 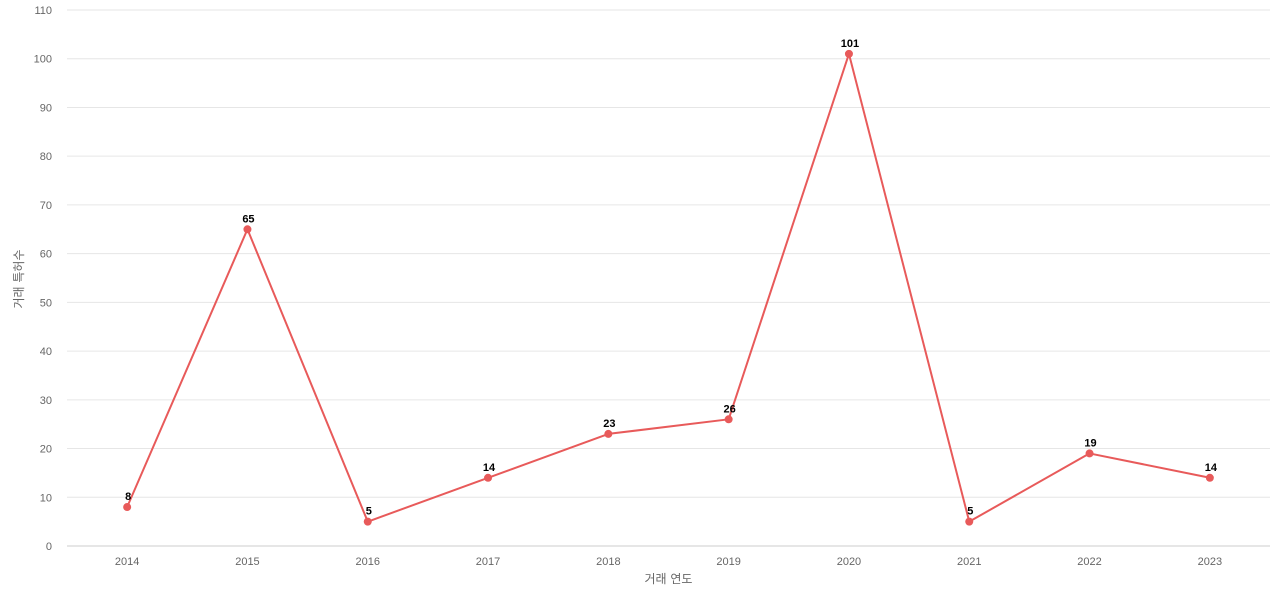 I want to click on y-tick-label: 50, so click(x=46, y=303).